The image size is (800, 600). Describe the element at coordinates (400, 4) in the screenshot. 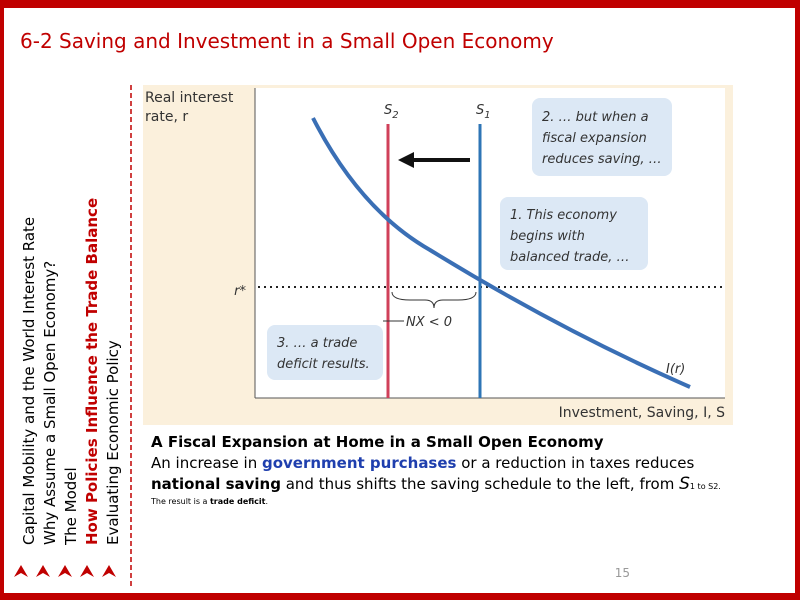

I see `top-bar` at that location.